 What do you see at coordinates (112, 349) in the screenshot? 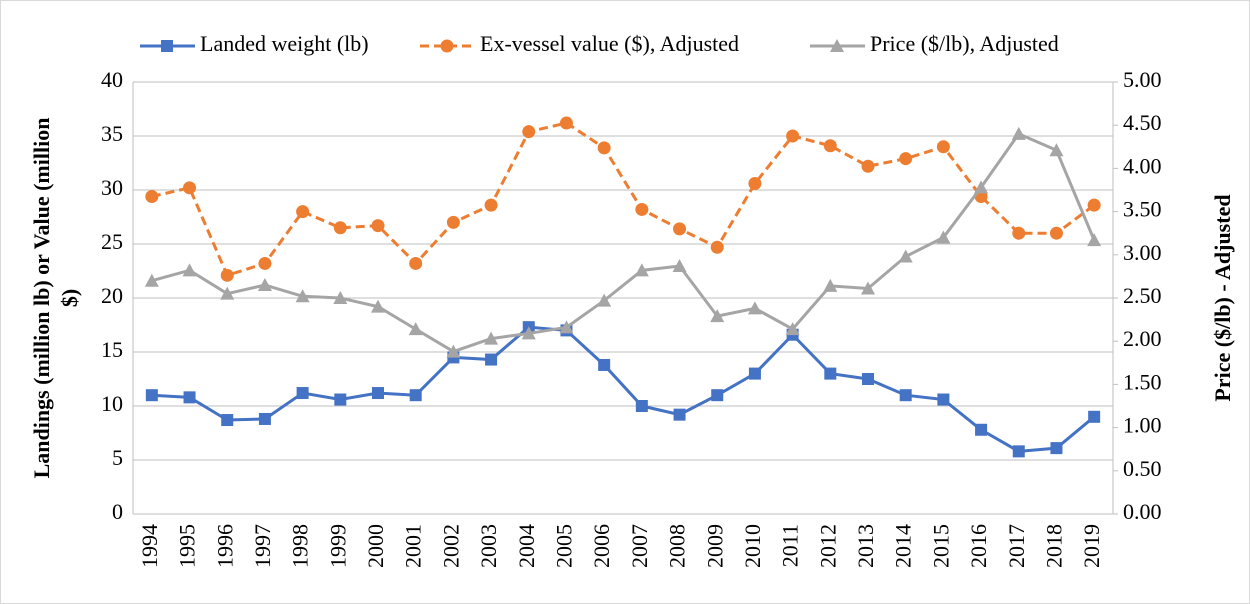
I see `y-tick-label: 15` at bounding box center [112, 349].